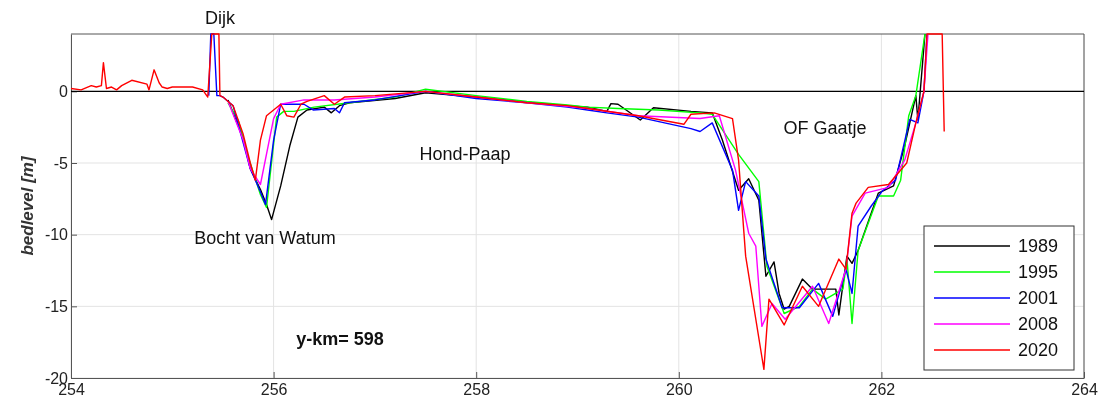 This screenshot has width=1101, height=403. What do you see at coordinates (825, 128) in the screenshot?
I see `annotation: OF Gaatje` at bounding box center [825, 128].